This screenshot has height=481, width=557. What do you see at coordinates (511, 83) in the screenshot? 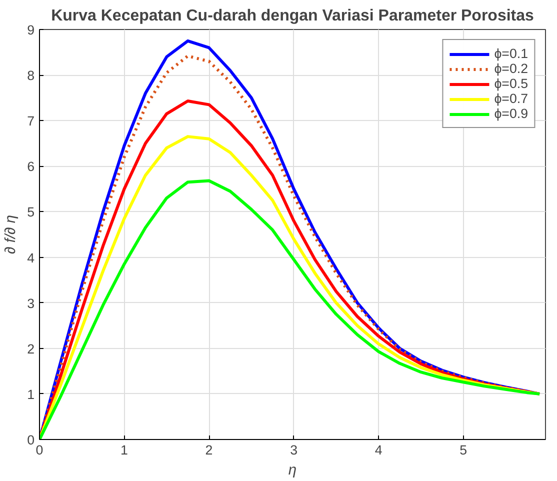
I see `legend-label: ϕ=0.5` at bounding box center [511, 83].